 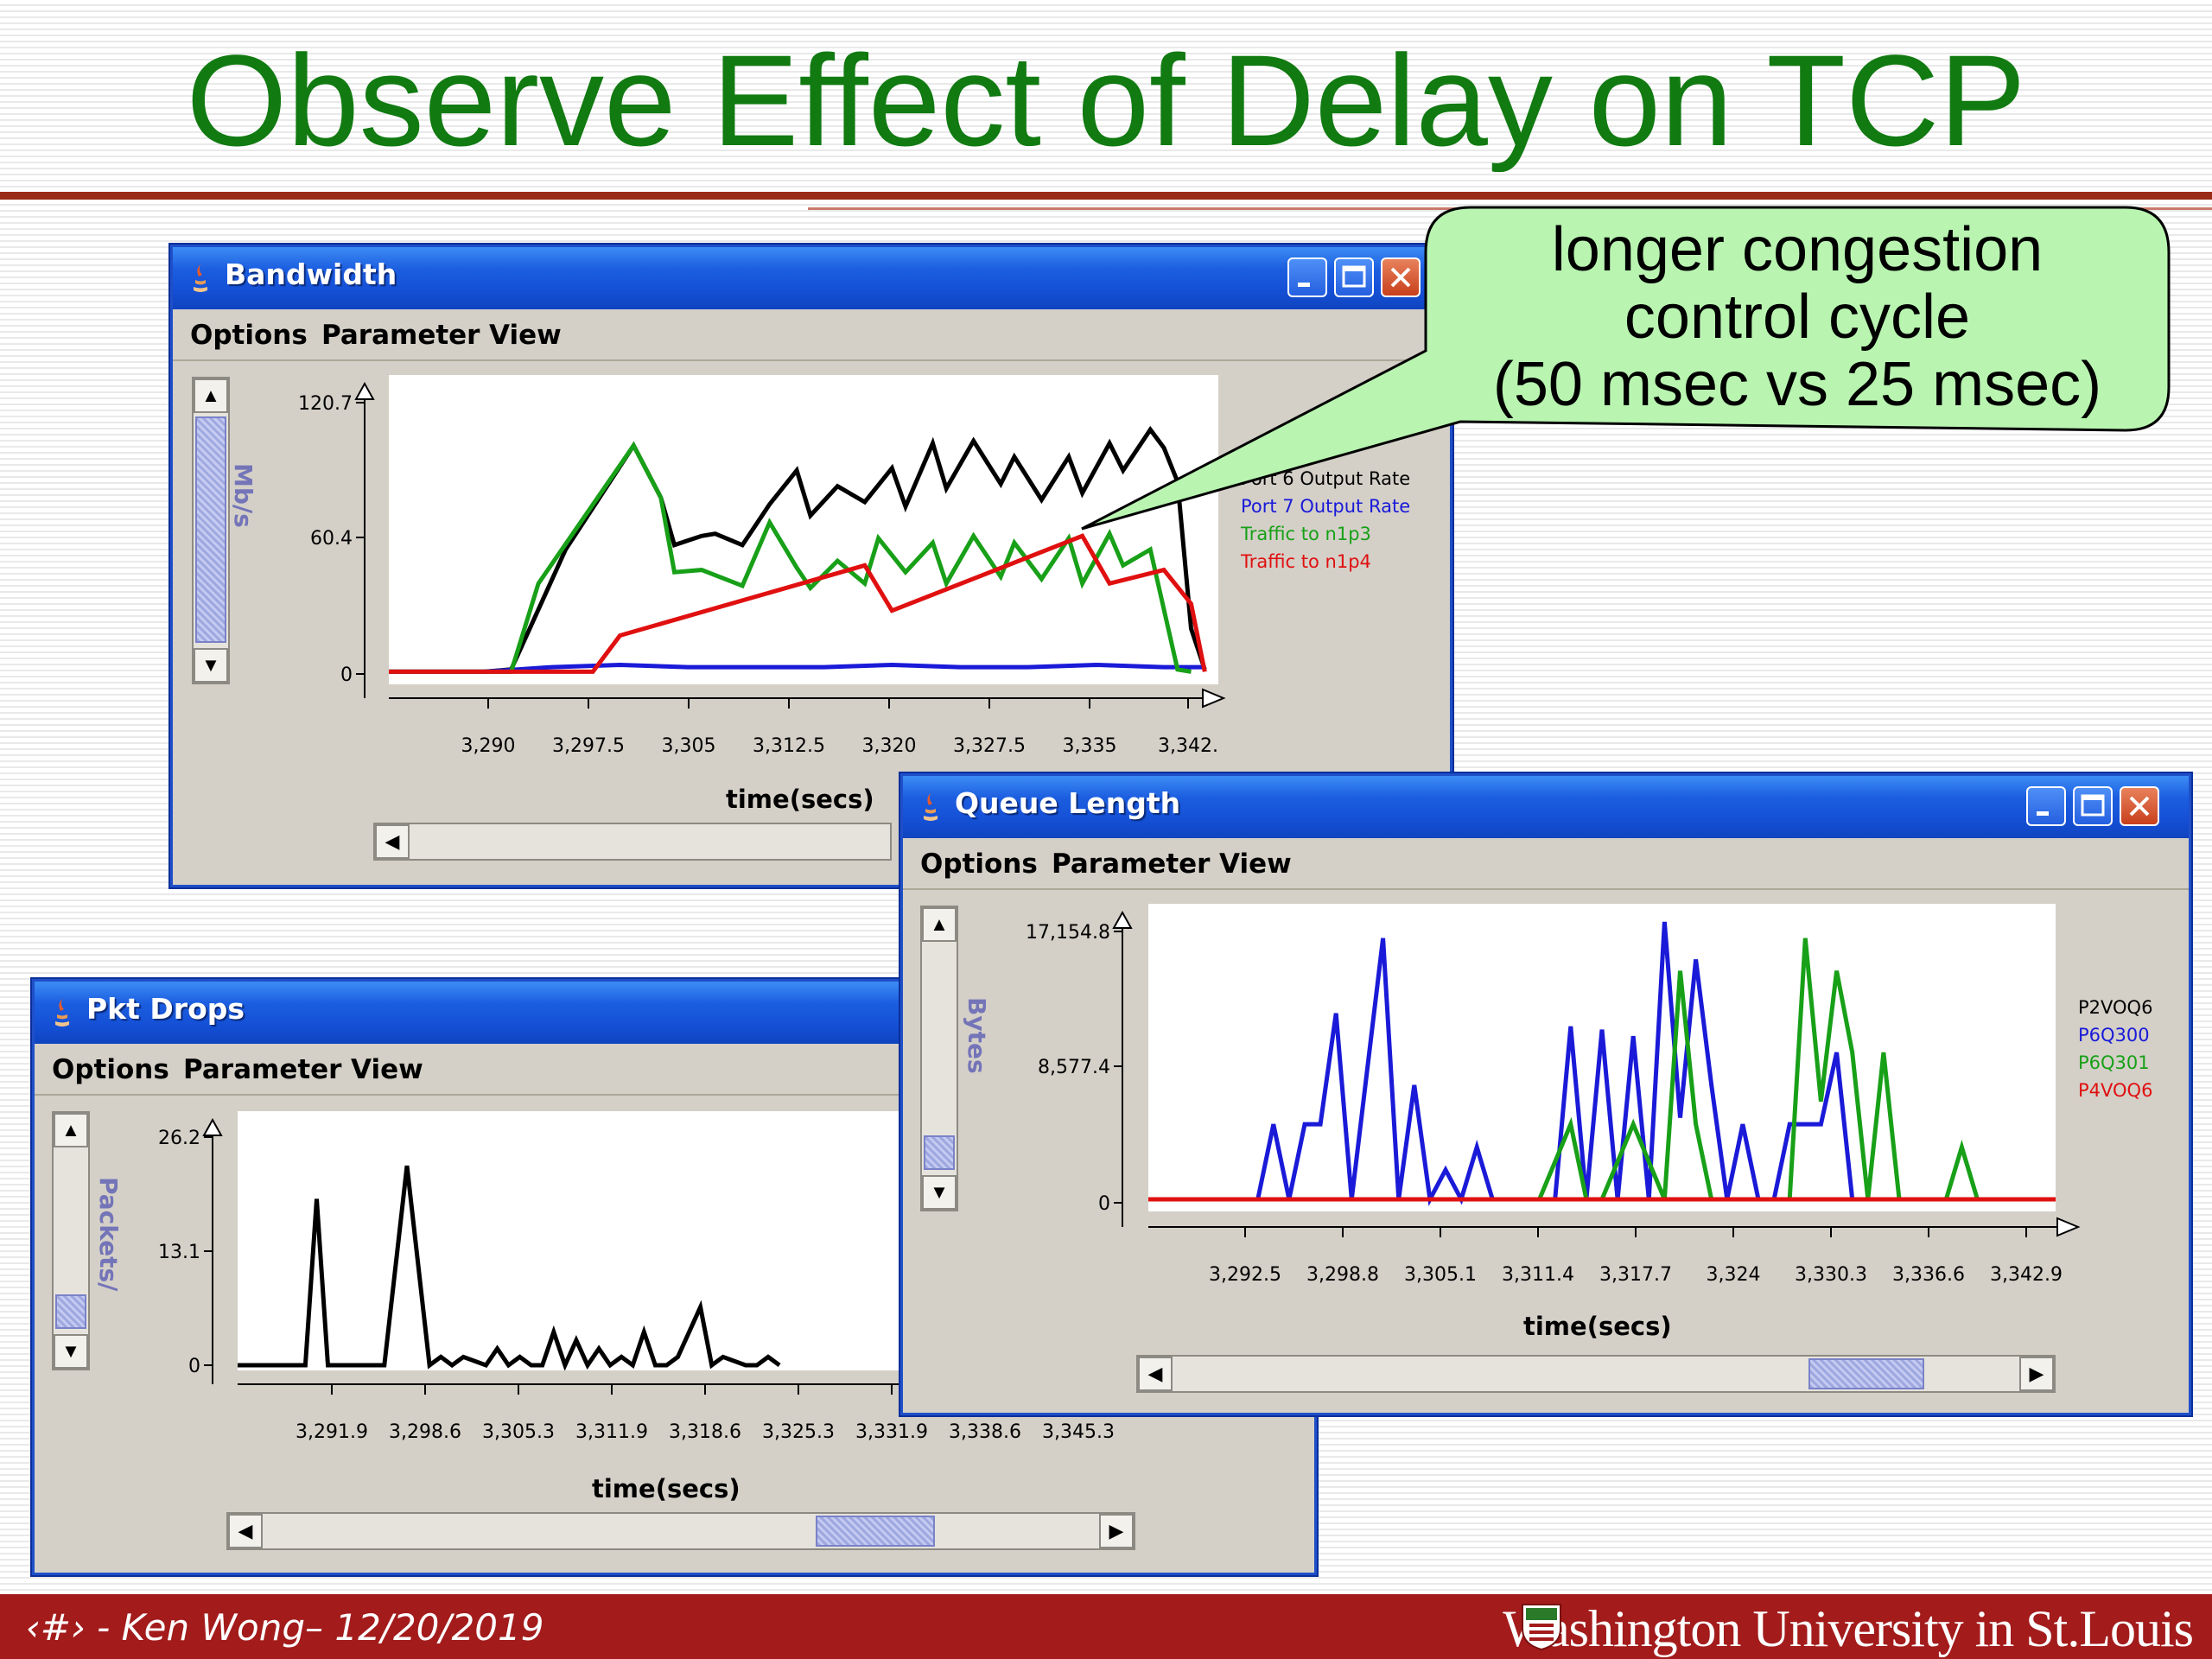 I want to click on x-tick-label: 3,311.4, so click(x=1538, y=1275).